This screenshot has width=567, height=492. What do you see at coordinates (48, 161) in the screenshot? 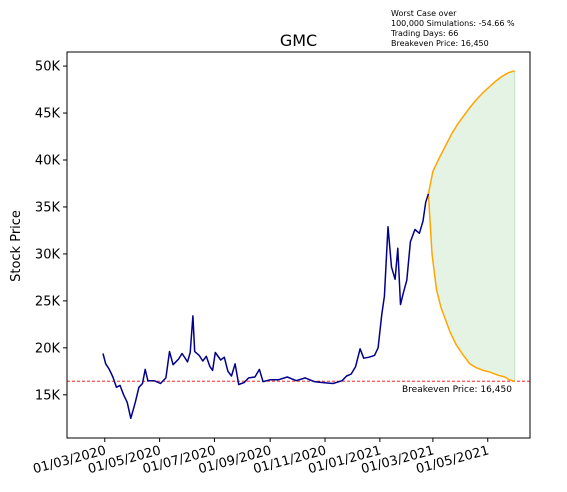
I see `y-tick-label: 40K` at bounding box center [48, 161].